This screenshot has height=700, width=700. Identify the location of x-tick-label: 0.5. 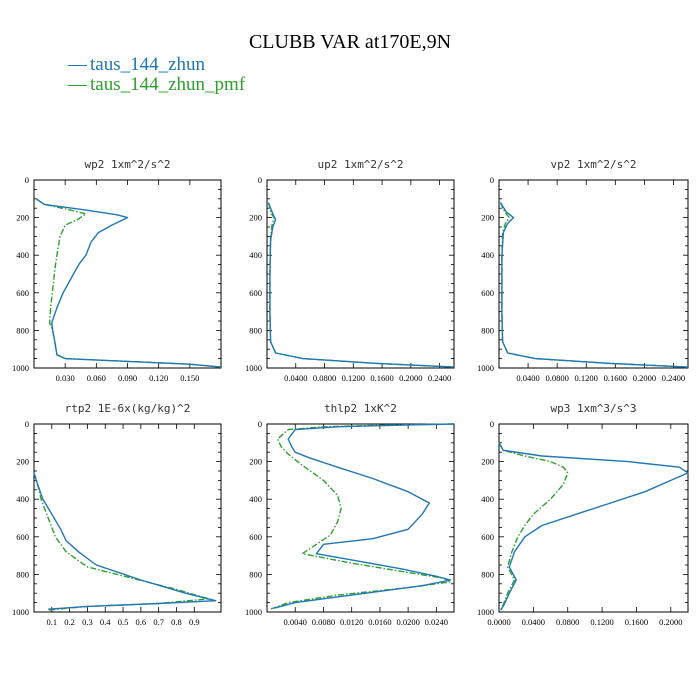
(123, 622).